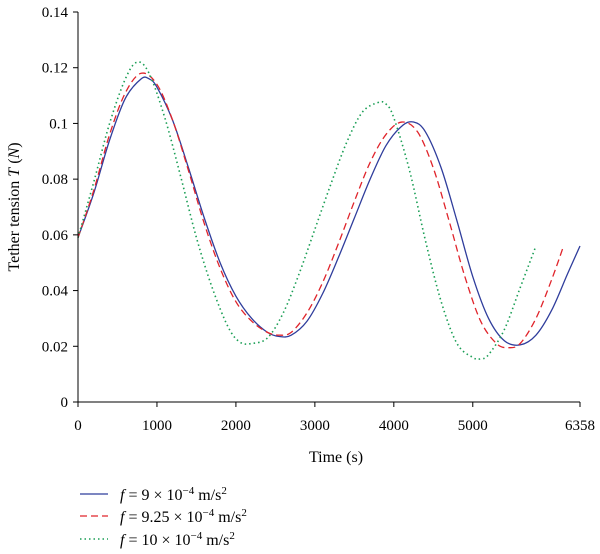  What do you see at coordinates (336, 457) in the screenshot?
I see `x-axis-title: Time (s)` at bounding box center [336, 457].